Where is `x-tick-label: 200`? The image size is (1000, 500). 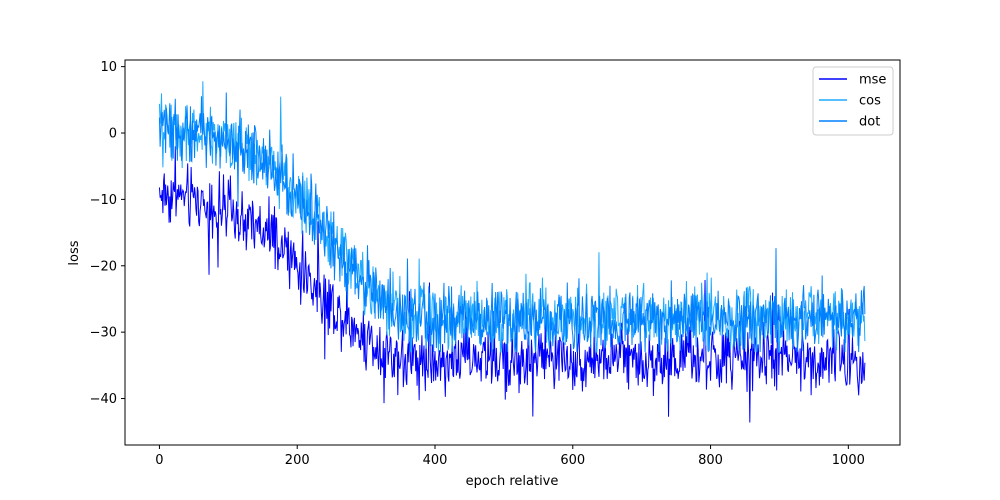
x-tick-label: 200 is located at coordinates (297, 460).